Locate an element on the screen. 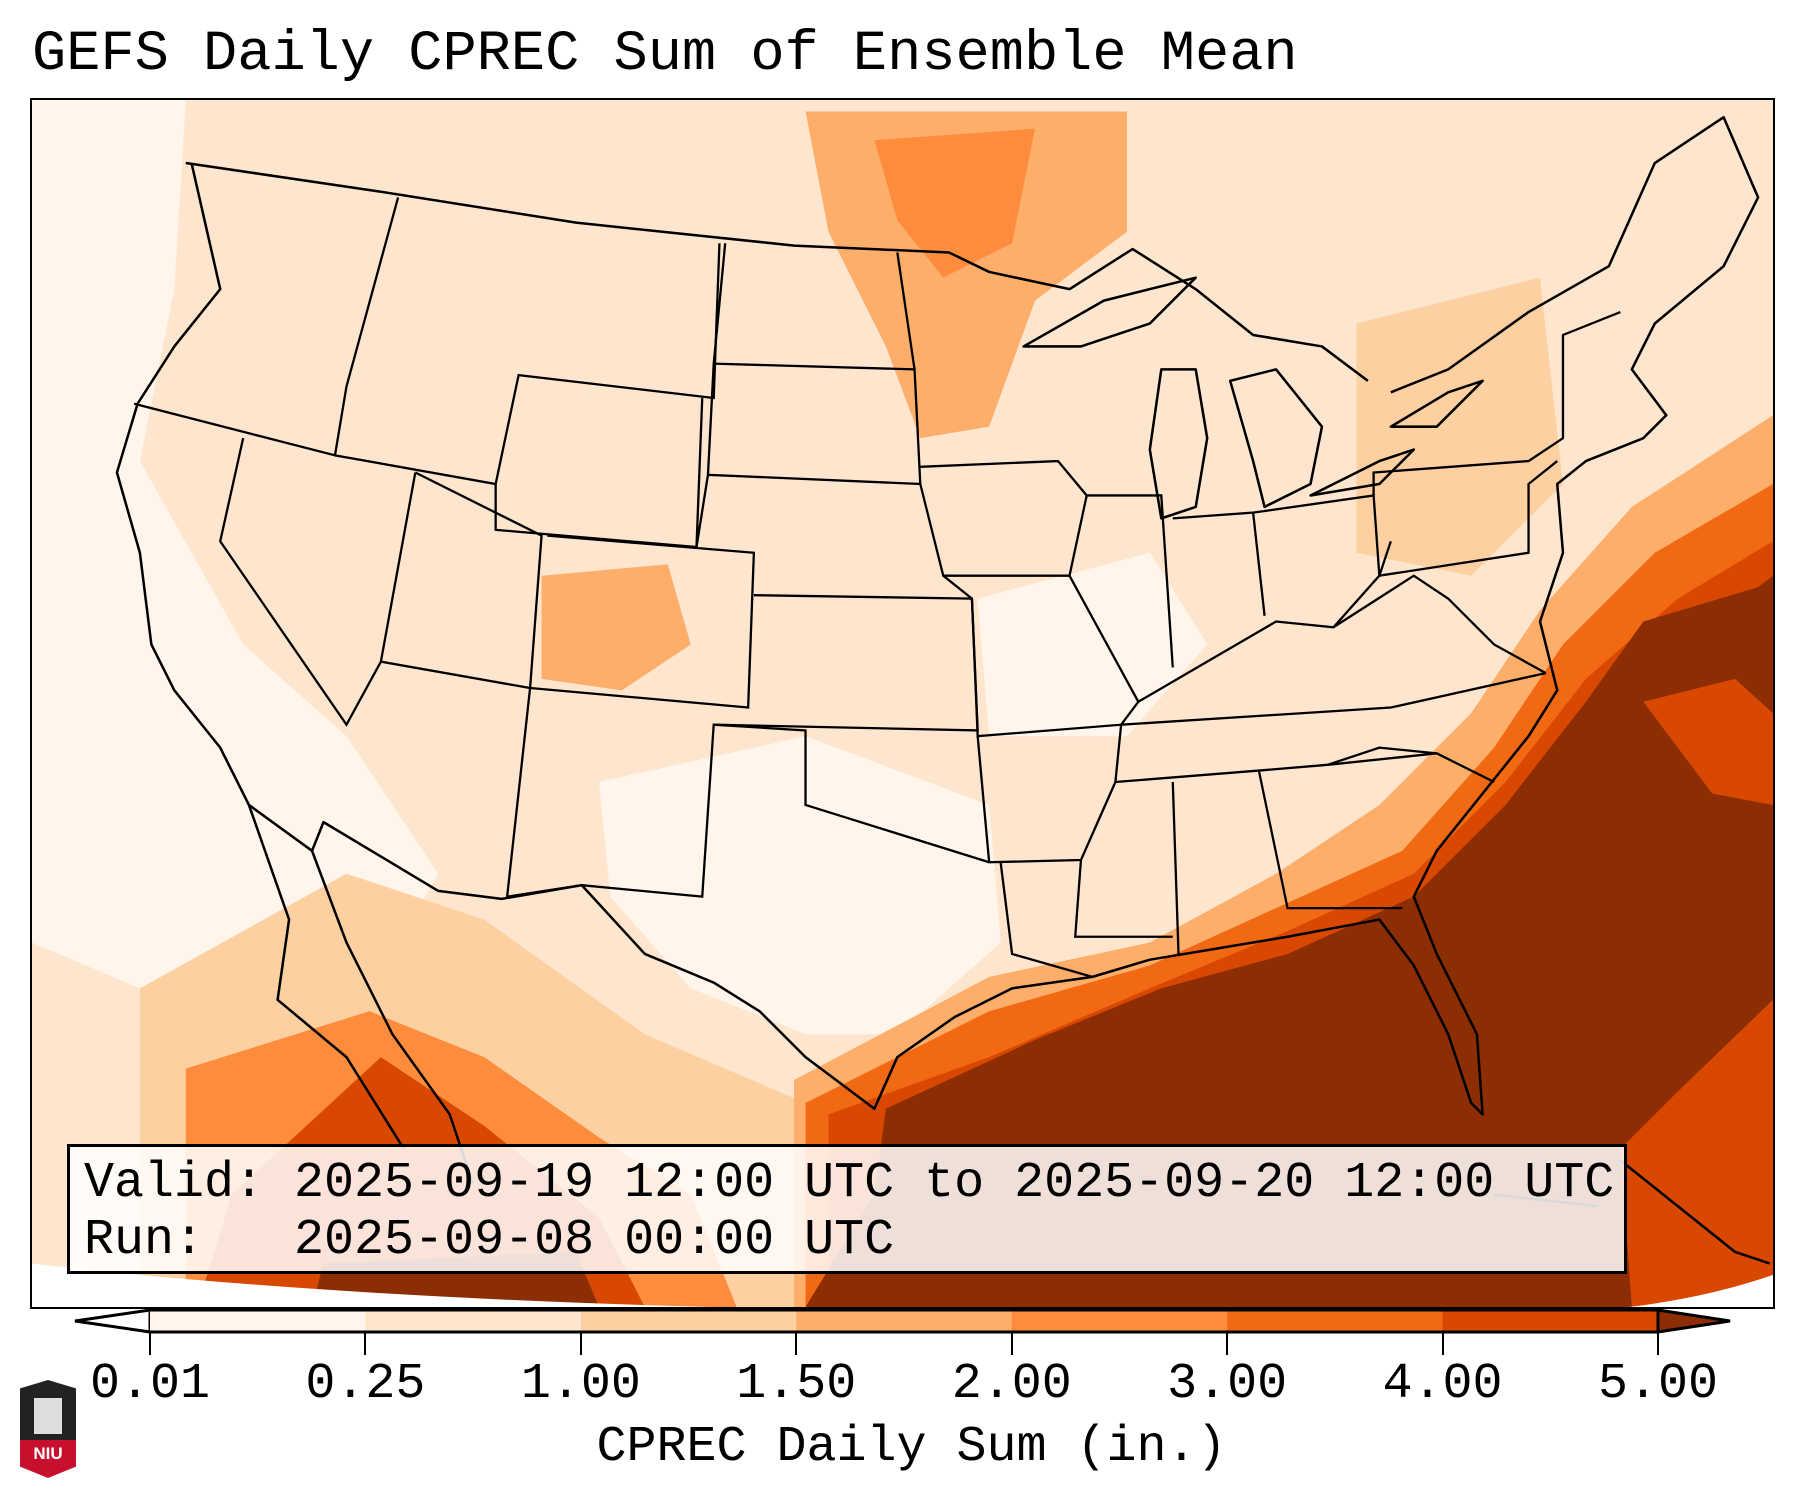 This screenshot has width=1803, height=1500. colorbar-tick-label: 1.50 is located at coordinates (796, 1384).